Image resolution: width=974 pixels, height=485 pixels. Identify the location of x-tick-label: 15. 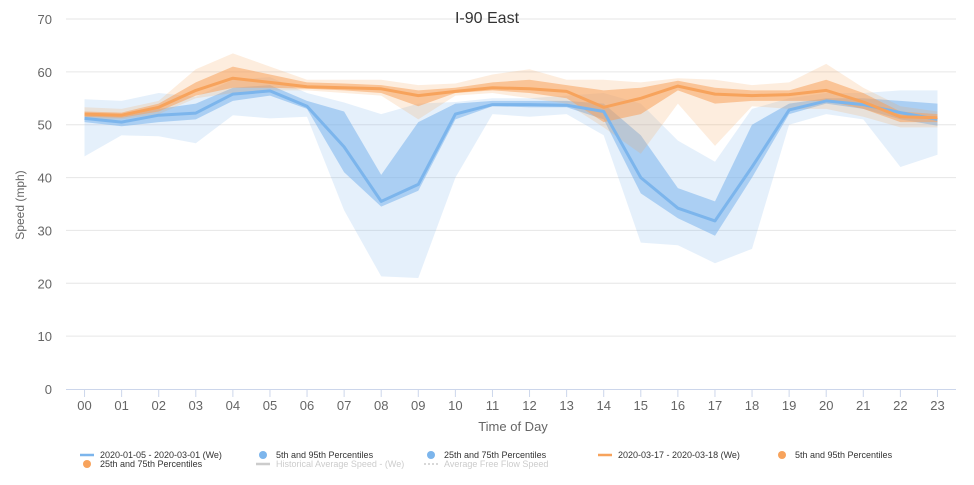
(641, 405).